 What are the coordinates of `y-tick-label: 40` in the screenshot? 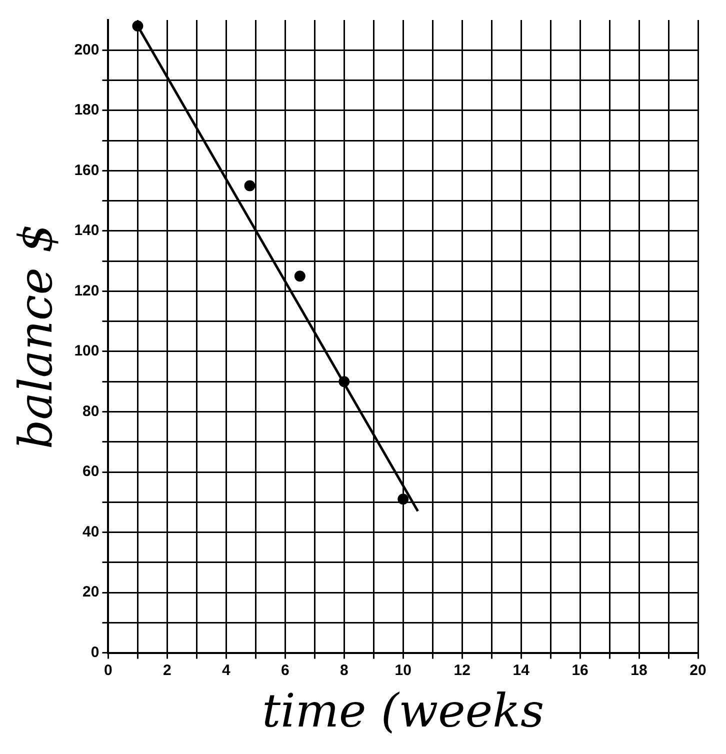 It's located at (91, 531).